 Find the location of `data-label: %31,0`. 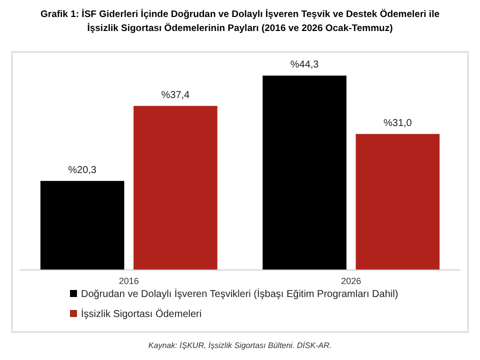

data-label: %31,0 is located at coordinates (397, 123).